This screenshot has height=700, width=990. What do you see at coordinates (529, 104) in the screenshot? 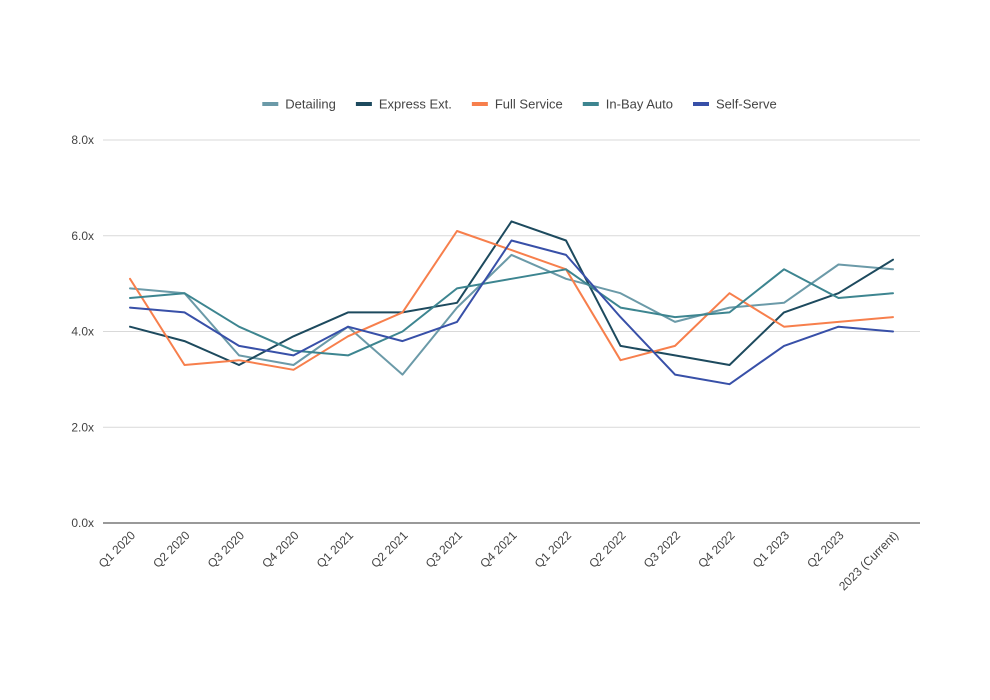
I see `legend-label: Full Service` at bounding box center [529, 104].